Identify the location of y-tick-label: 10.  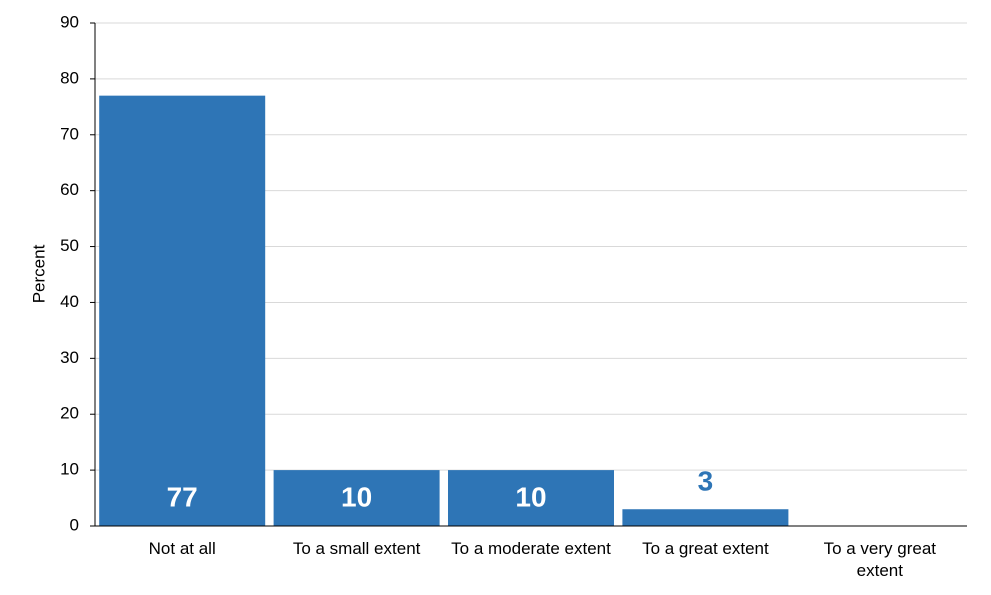
(69, 469).